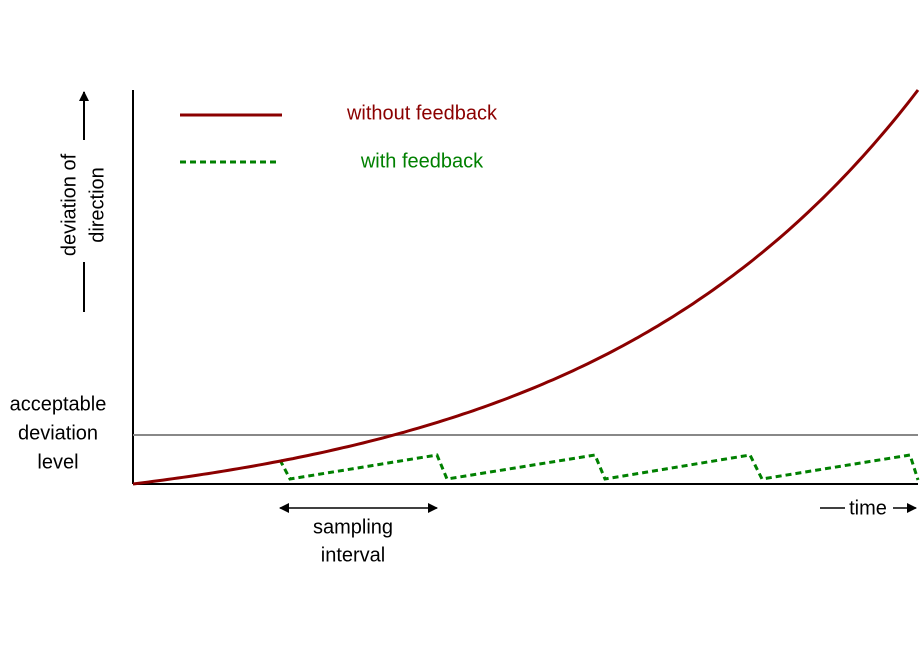  Describe the element at coordinates (97, 205) in the screenshot. I see `y-label-line: direction` at that location.